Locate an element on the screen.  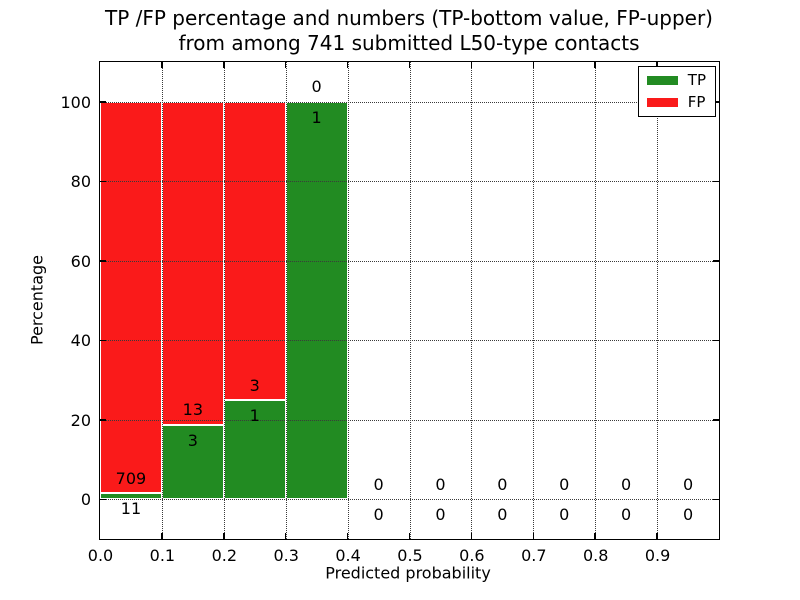
tp-count-label-9: 0 is located at coordinates (688, 515).